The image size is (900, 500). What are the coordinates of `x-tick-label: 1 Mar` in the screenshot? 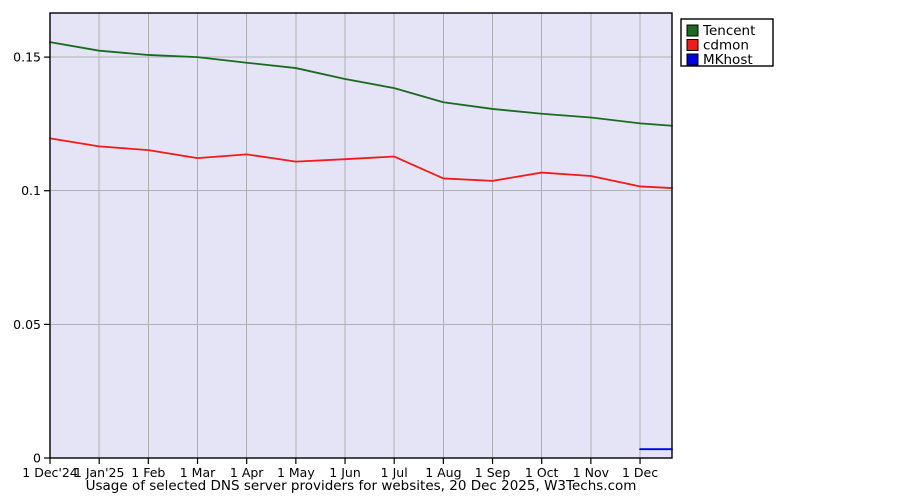 It's located at (198, 472).